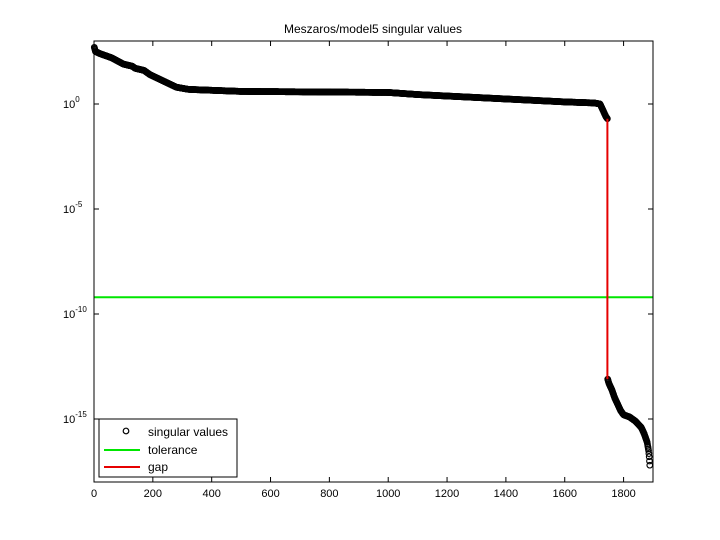  Describe the element at coordinates (373, 29) in the screenshot. I see `chart-title: Meszaros/model5 singular values` at that location.